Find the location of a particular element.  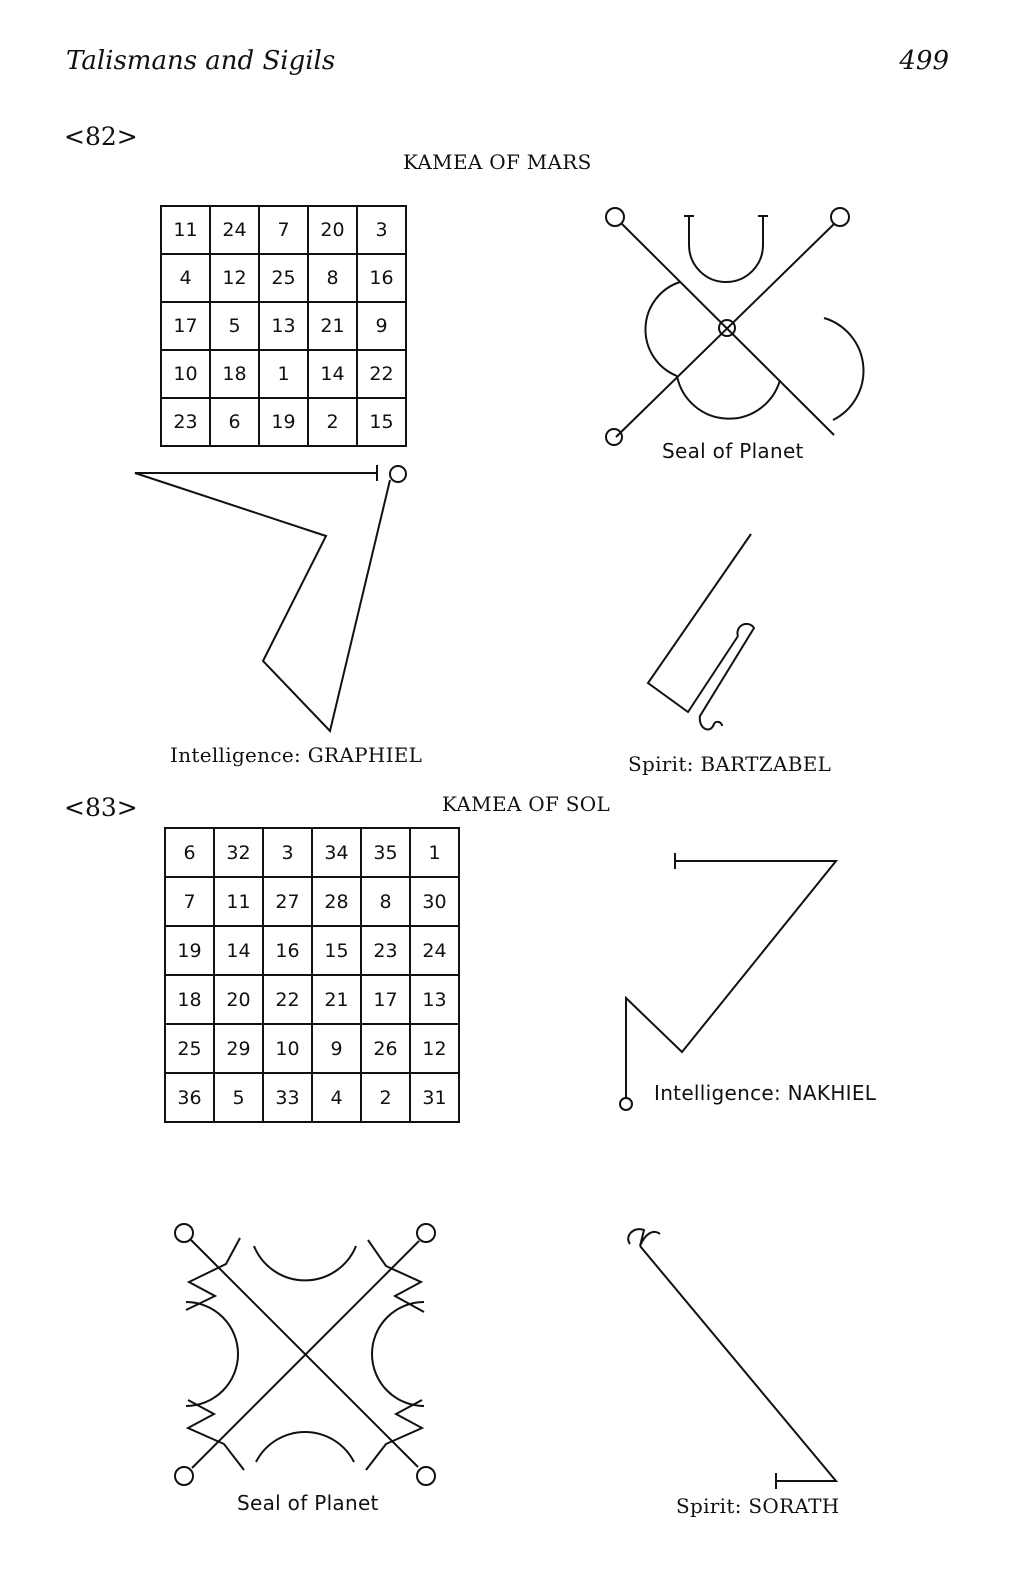

table-row: 17 5 13 21 9 is located at coordinates (283, 326).